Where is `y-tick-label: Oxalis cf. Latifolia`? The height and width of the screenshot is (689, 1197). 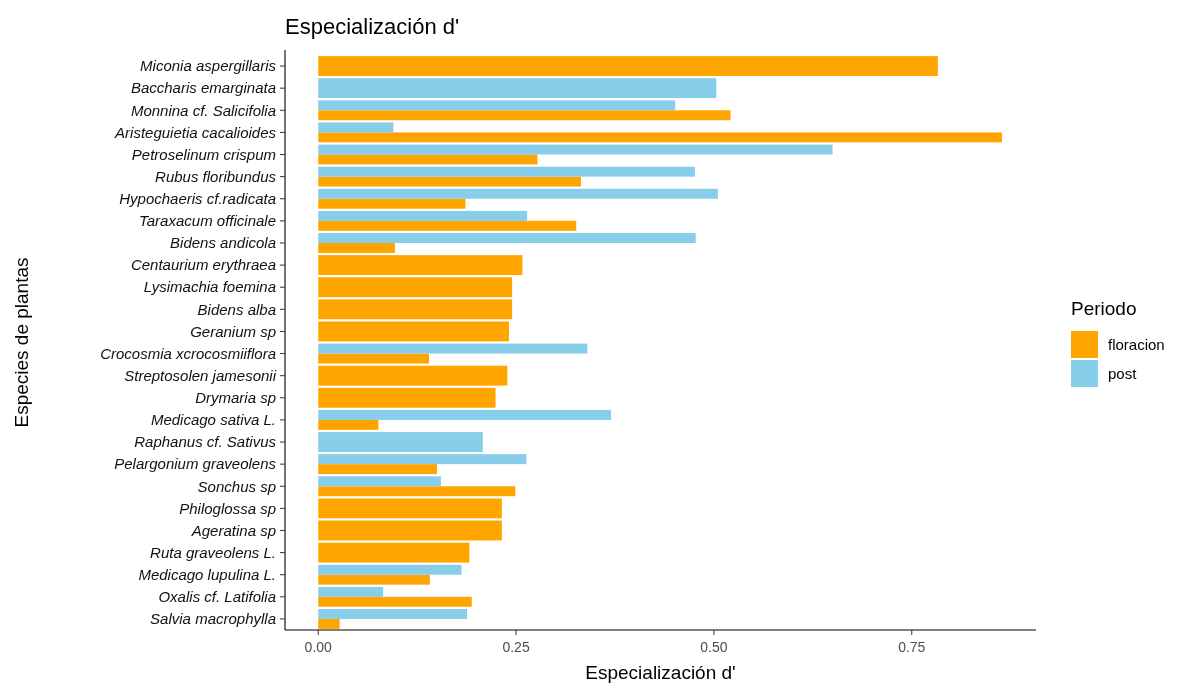
y-tick-label: Oxalis cf. Latifolia is located at coordinates (217, 597).